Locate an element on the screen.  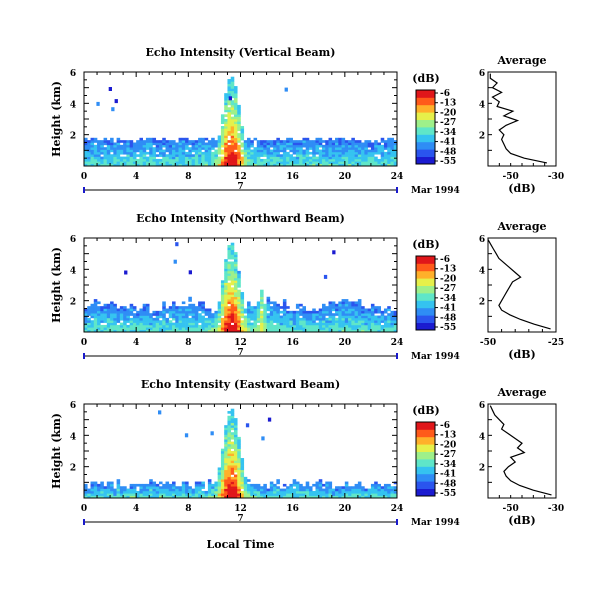
profile-y-tick-label: 2 is located at coordinates (482, 303).